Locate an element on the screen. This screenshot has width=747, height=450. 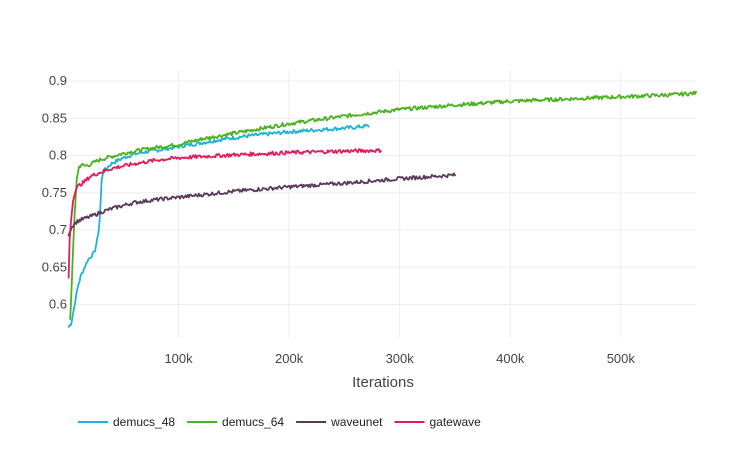
y-tick-label: 0.9 is located at coordinates (58, 80).